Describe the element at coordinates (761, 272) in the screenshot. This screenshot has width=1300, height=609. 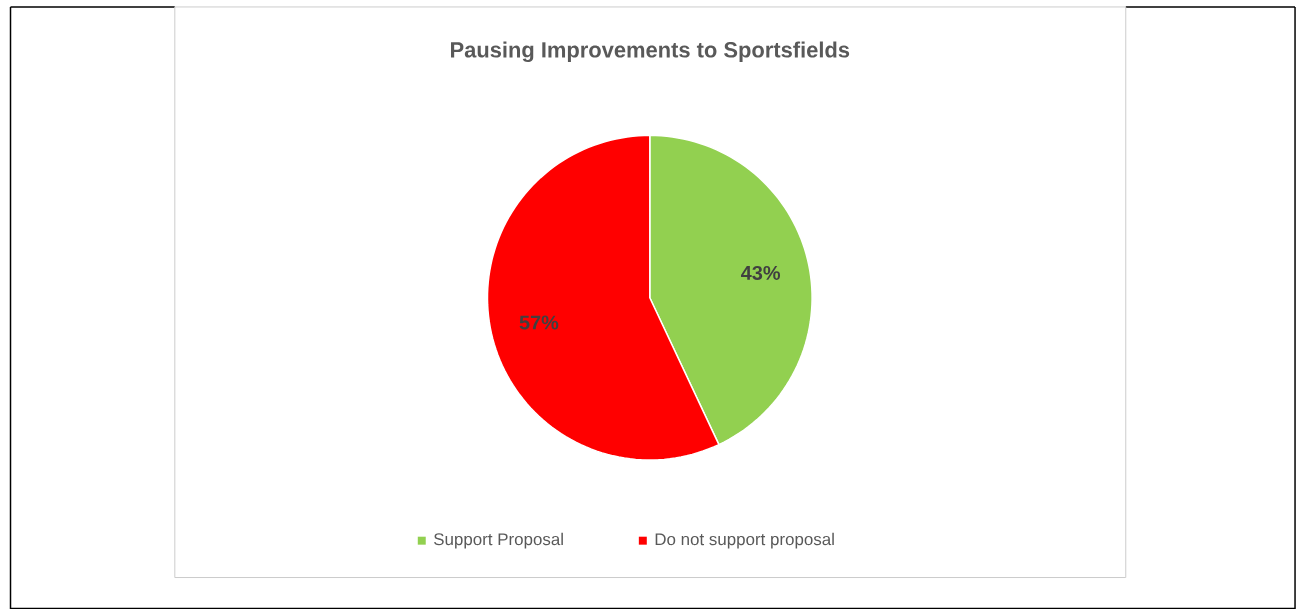
I see `data-label: 43%` at that location.